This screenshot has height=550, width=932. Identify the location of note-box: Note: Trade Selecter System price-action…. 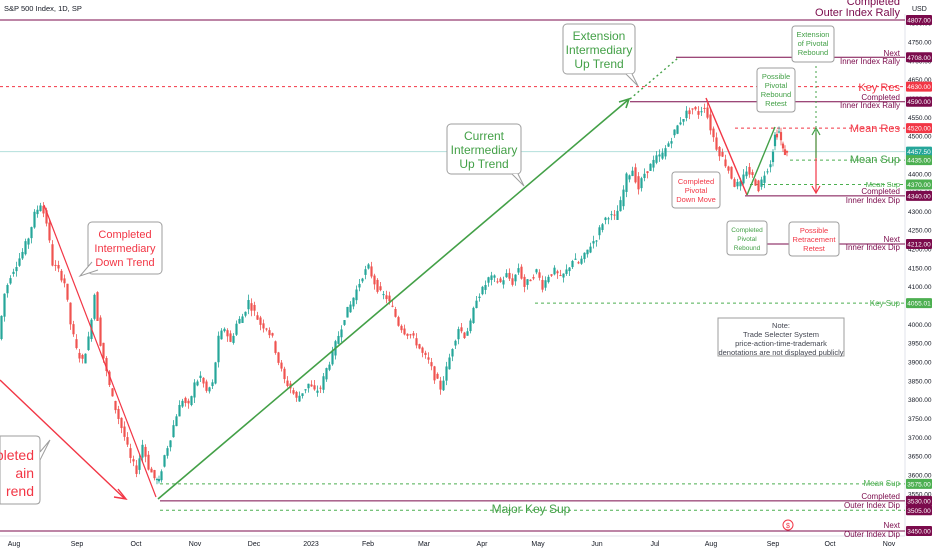
(781, 337).